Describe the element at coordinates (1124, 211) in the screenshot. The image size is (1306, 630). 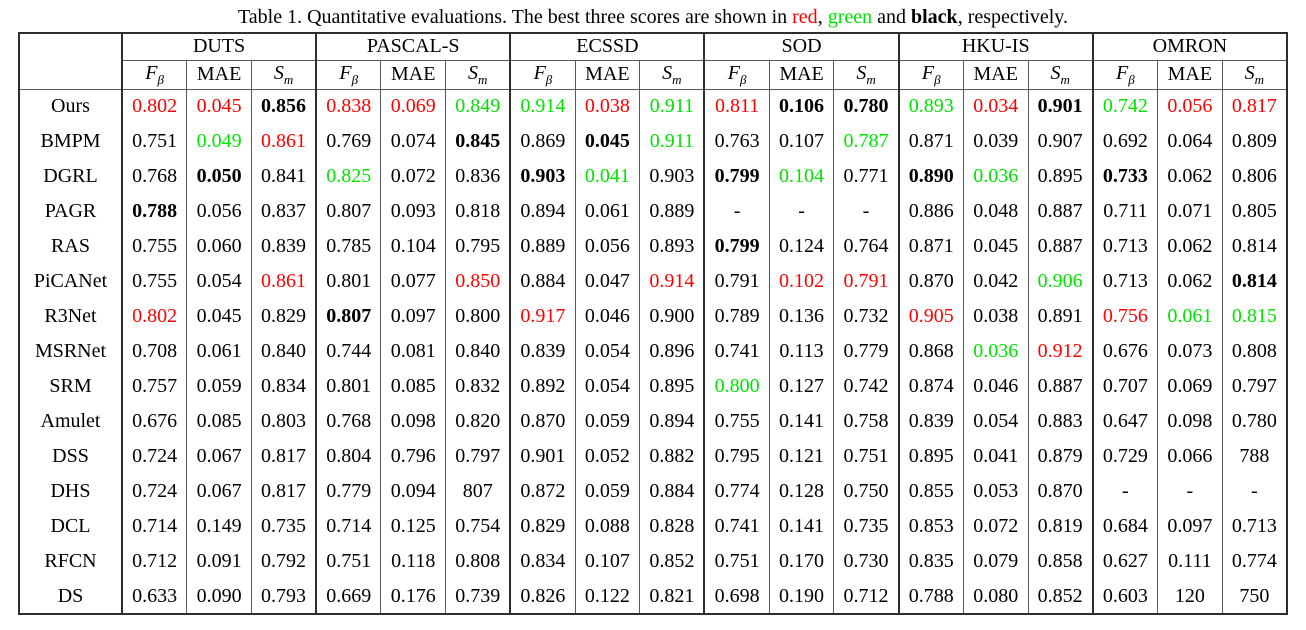
I see `score-cell: 0.711` at that location.